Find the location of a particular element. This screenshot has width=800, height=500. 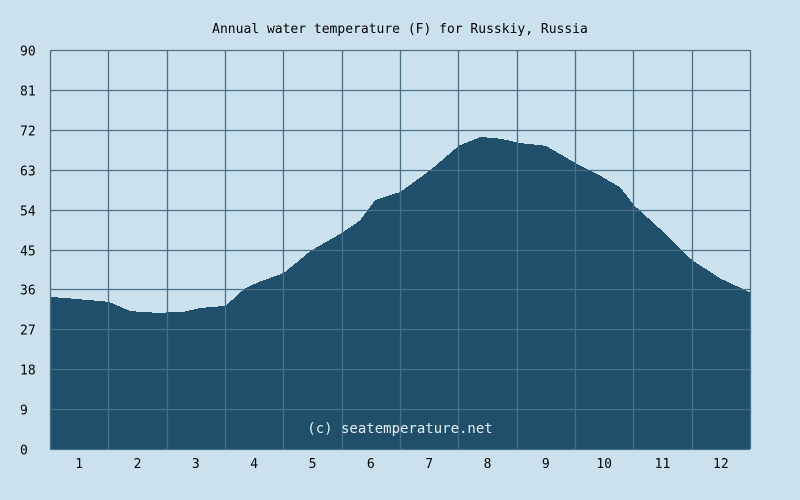

x-tick-label: 1 is located at coordinates (79, 464).